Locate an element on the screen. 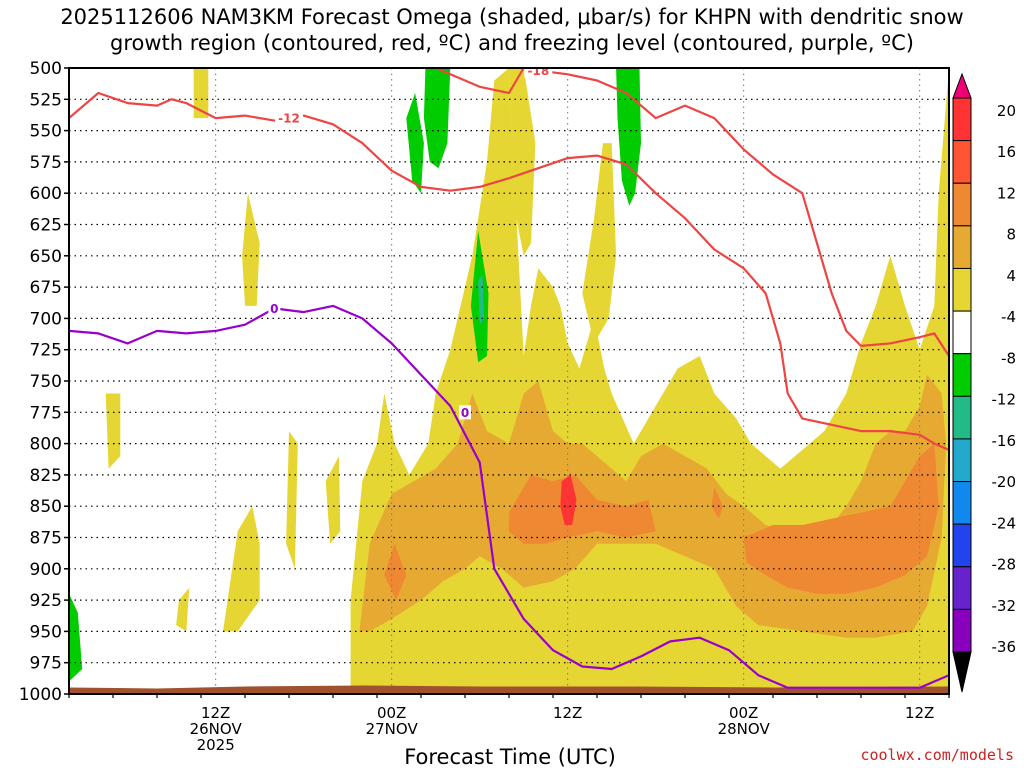 The image size is (1024, 768). y-tick-label: 675 is located at coordinates (46, 288).